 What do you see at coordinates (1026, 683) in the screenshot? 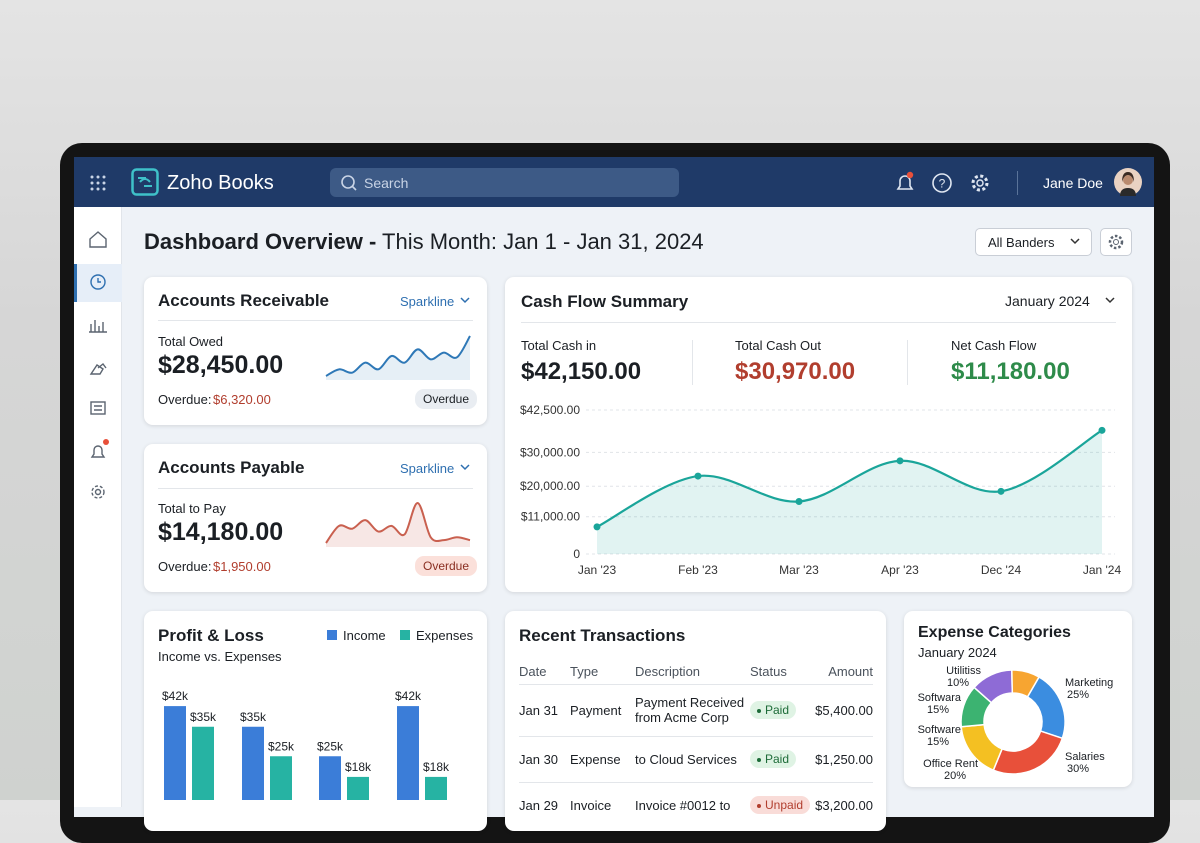
I see `slice` at bounding box center [1026, 683].